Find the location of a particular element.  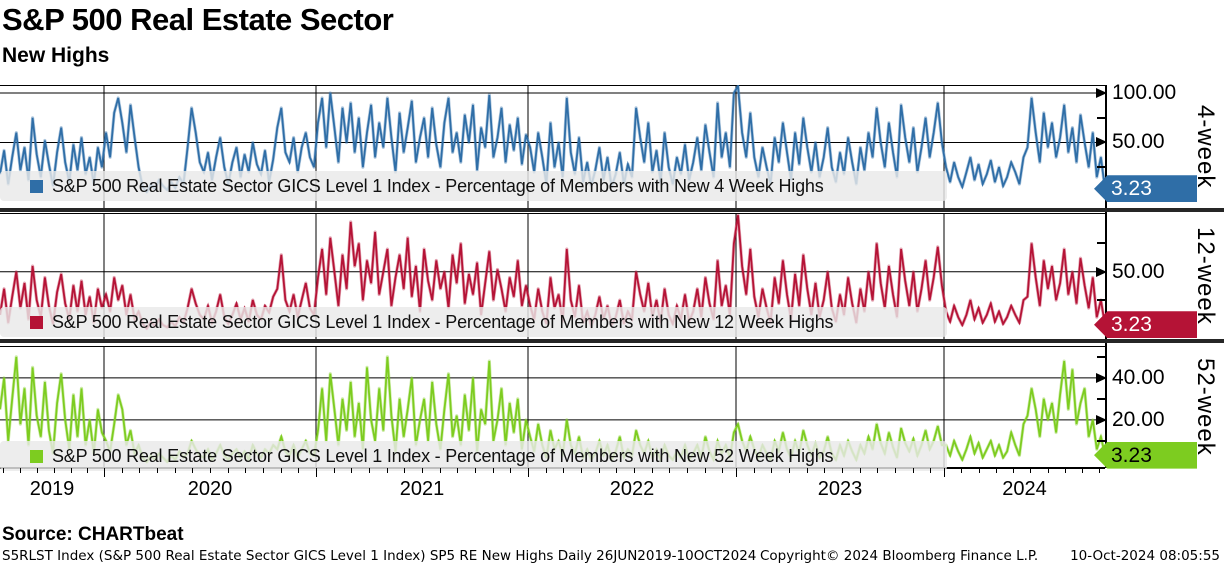

footer-copyright: Copyright© 2024 Bloomberg Finance L.P. is located at coordinates (899, 556).